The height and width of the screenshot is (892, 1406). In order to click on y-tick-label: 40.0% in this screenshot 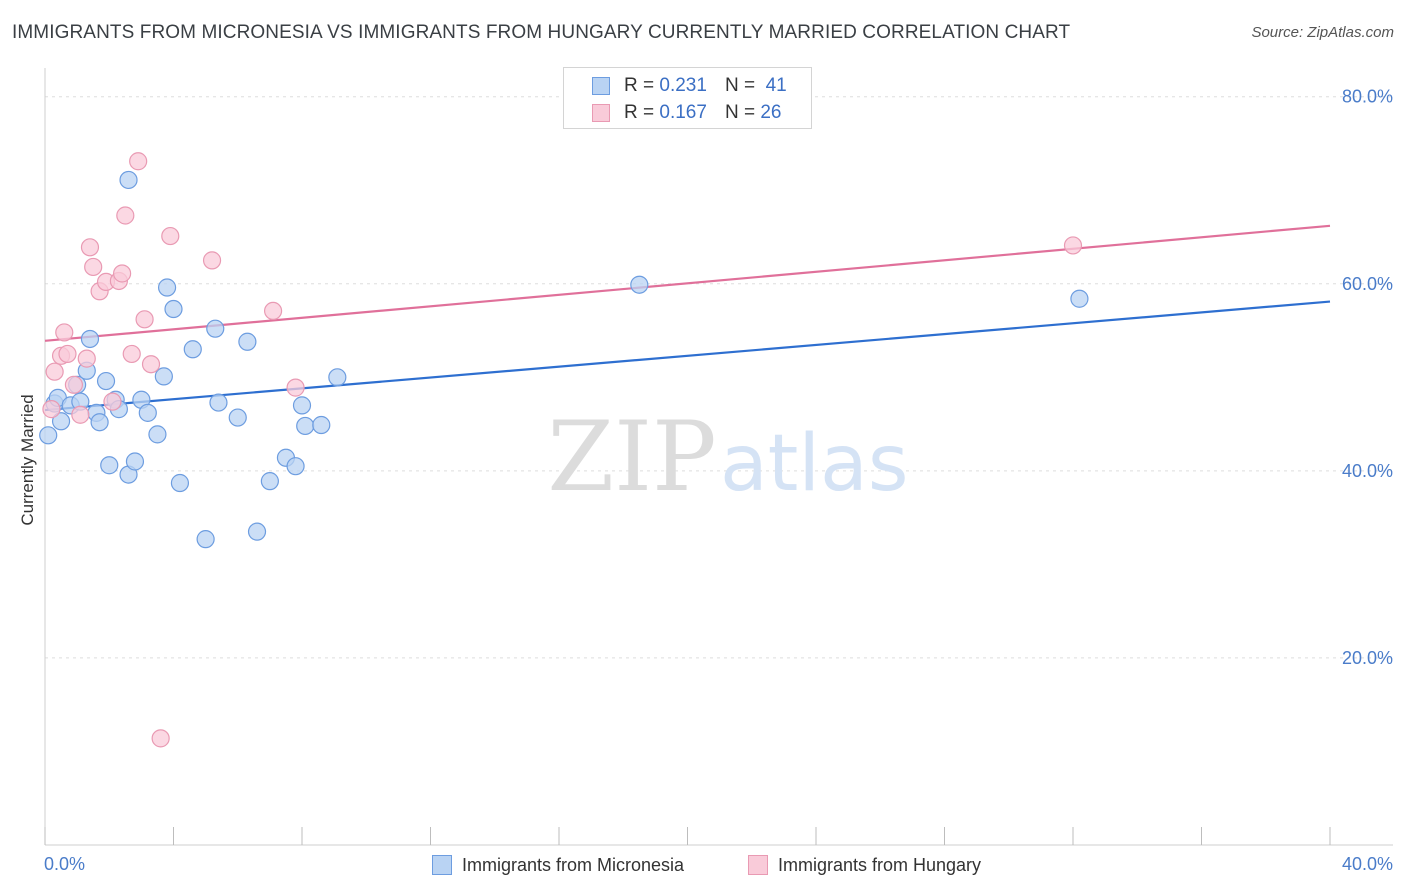, I will do `click(1367, 471)`.